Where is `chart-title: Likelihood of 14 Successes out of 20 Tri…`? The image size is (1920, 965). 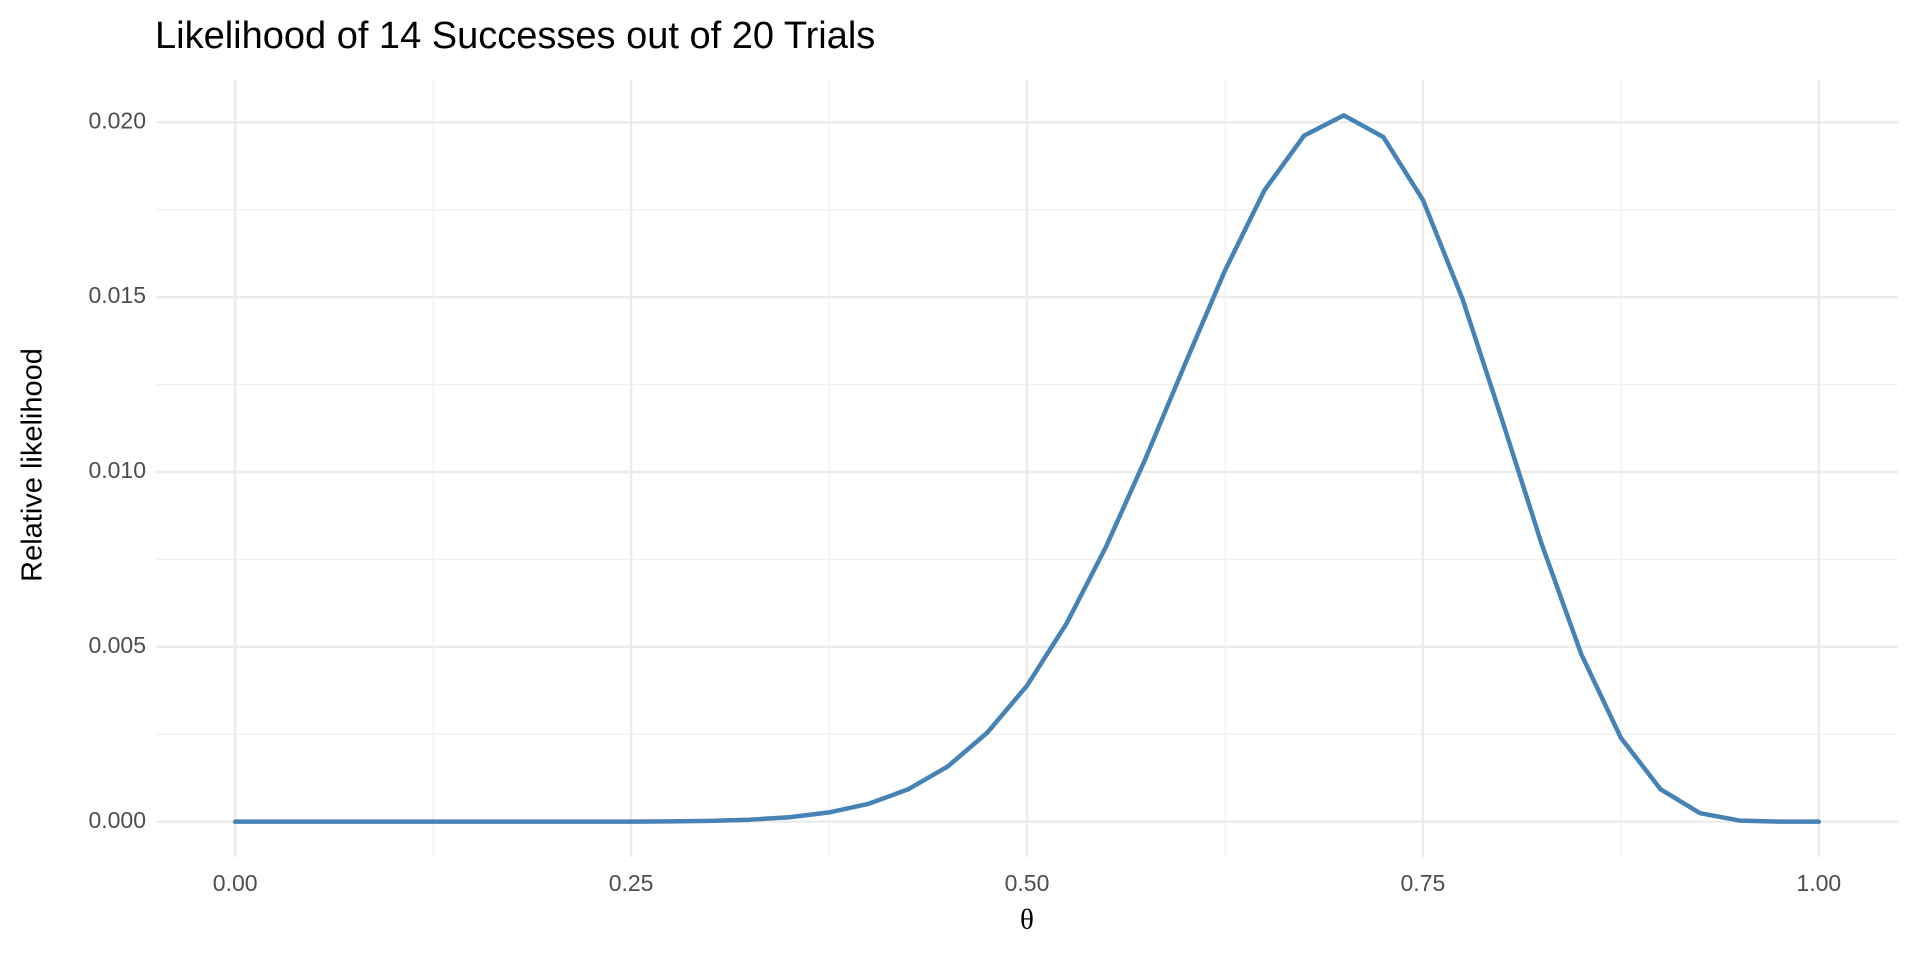 chart-title: Likelihood of 14 Successes out of 20 Tri… is located at coordinates (515, 36).